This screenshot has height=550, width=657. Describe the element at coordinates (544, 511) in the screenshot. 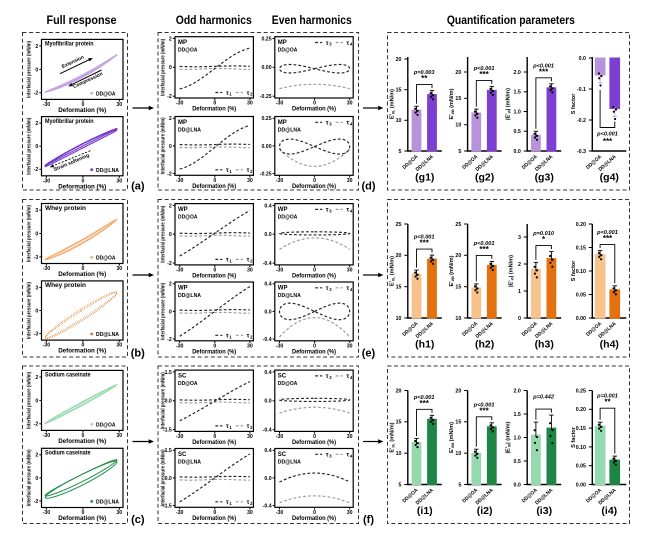

I see `svg-text: (i3)` at that location.